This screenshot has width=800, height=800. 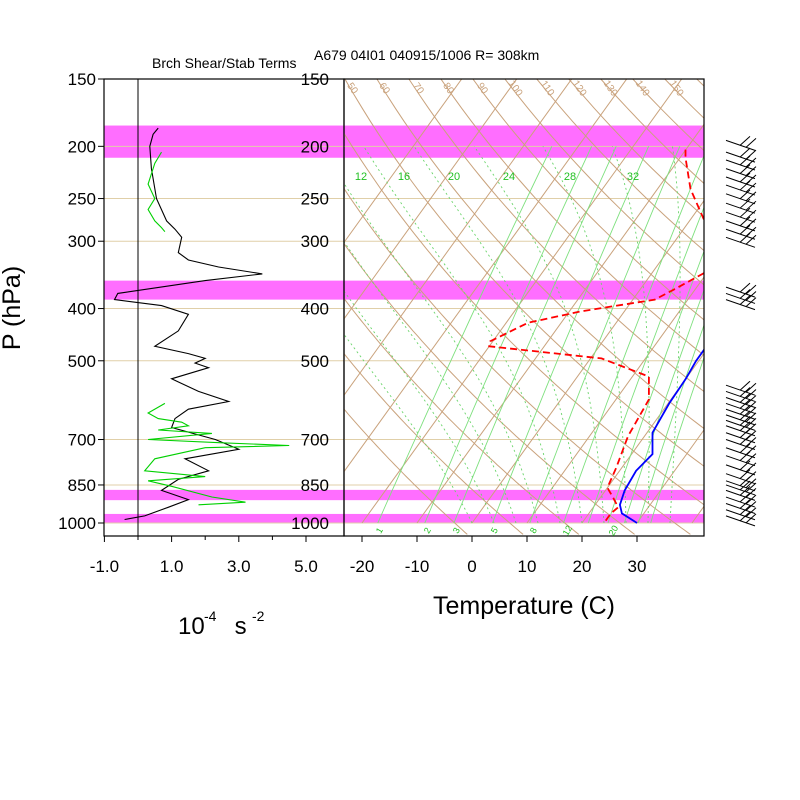 I want to click on pressure-tick-label: 400, so click(x=82, y=309).